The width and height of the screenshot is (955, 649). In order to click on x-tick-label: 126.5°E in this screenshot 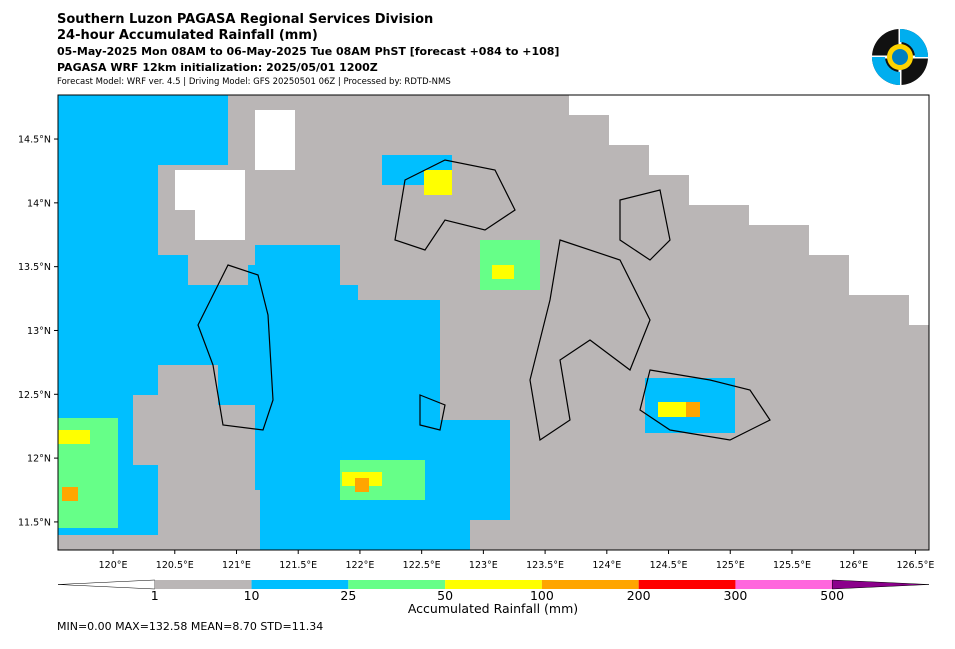, I will do `click(915, 565)`.